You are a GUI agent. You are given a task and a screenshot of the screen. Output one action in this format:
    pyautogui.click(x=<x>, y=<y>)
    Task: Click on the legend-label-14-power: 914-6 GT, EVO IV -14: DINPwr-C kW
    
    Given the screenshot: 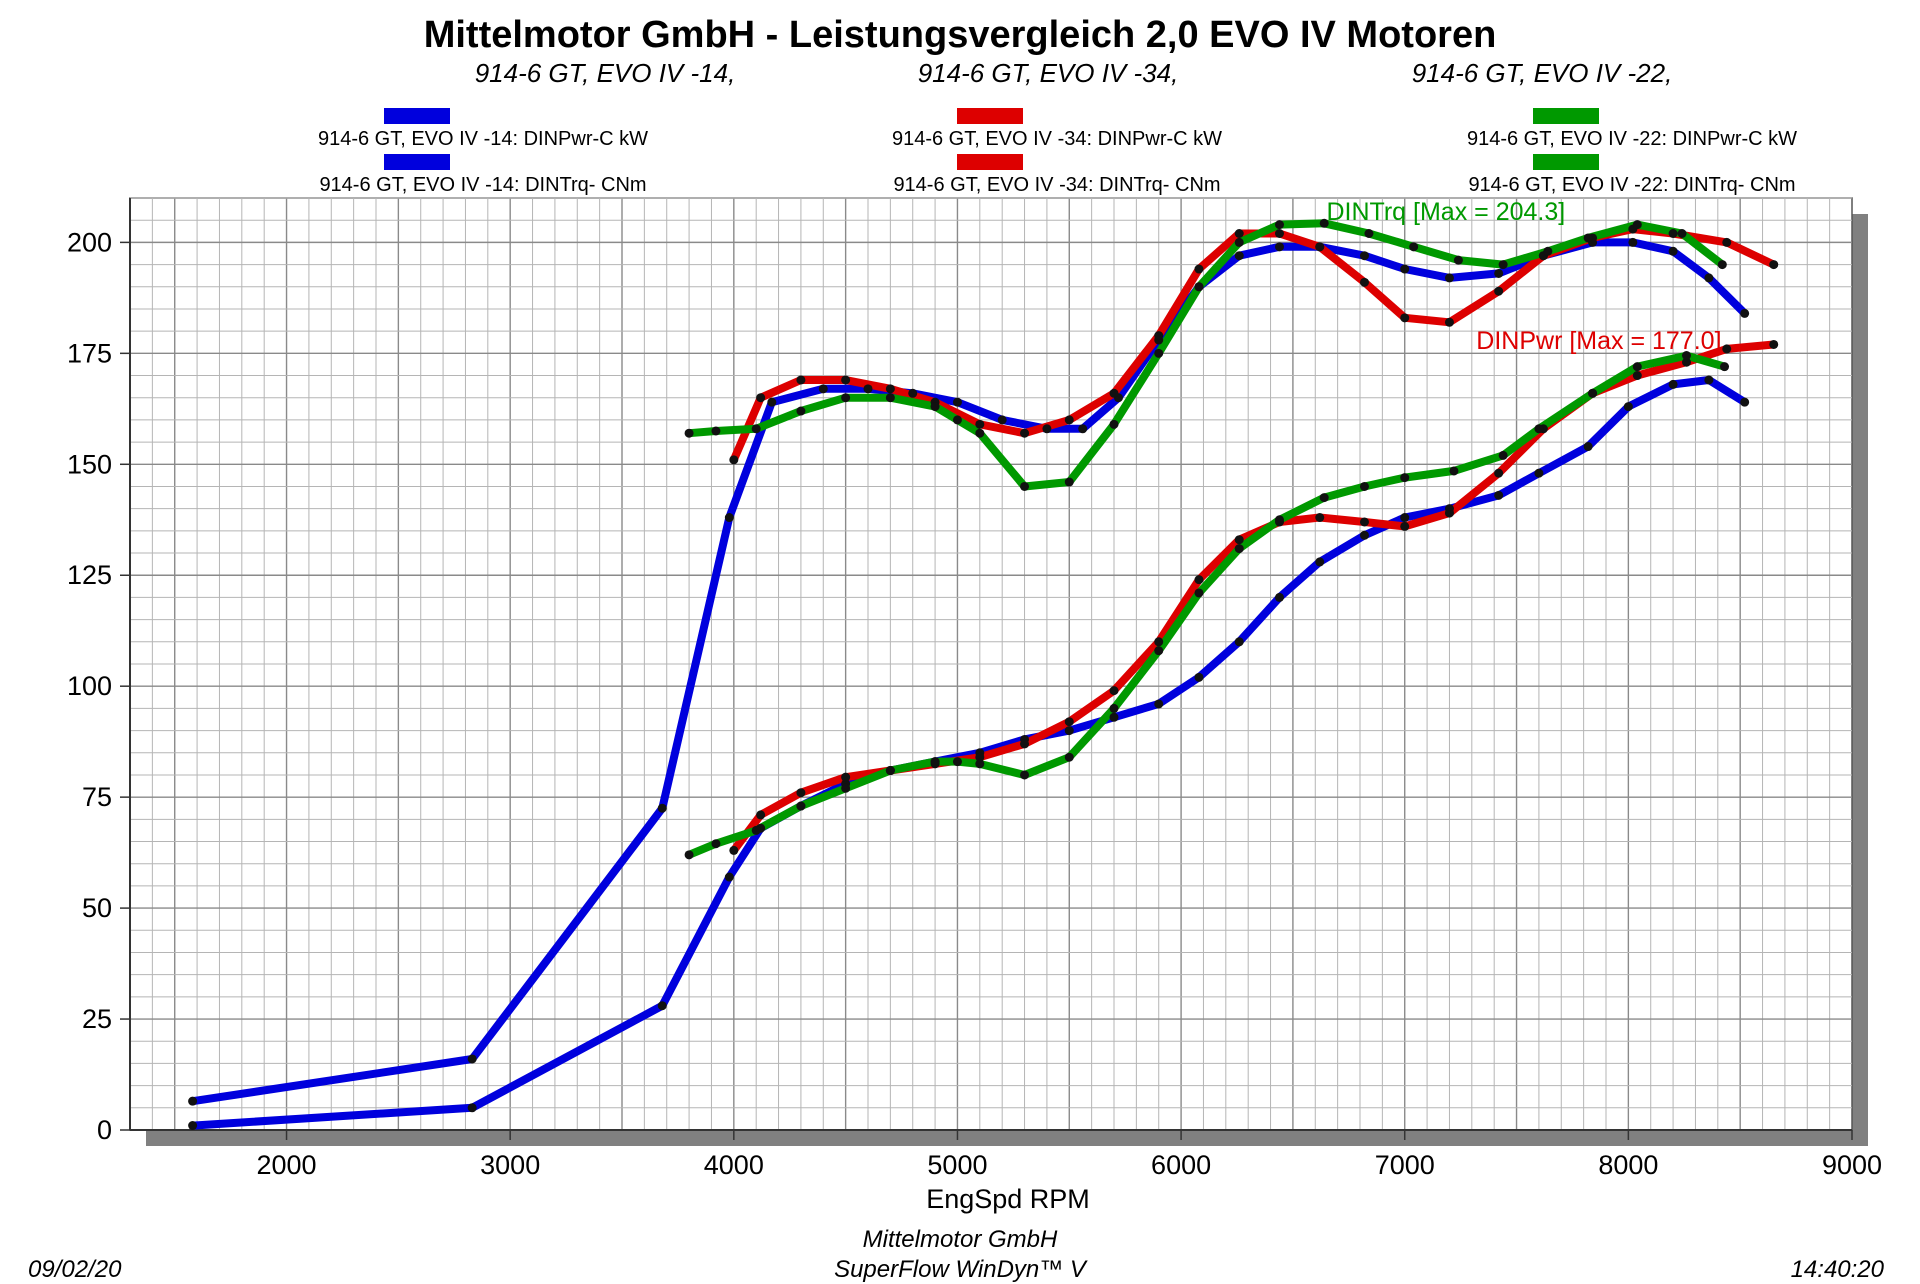 What is the action you would take?
    pyautogui.click(x=483, y=139)
    